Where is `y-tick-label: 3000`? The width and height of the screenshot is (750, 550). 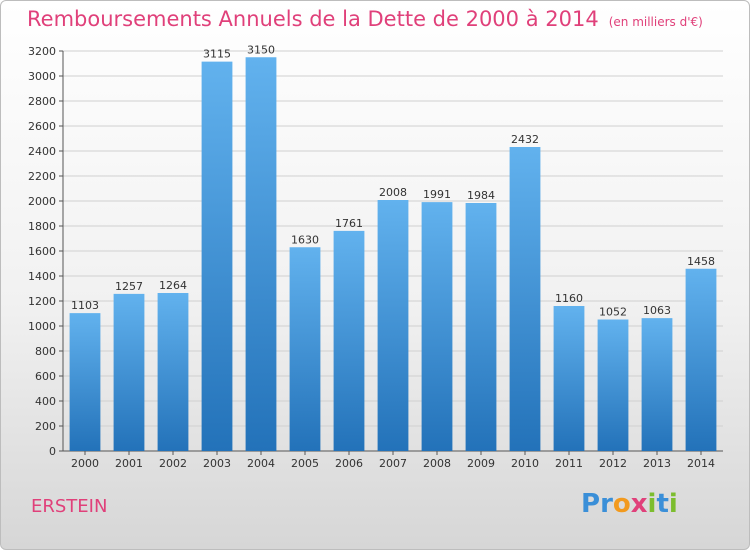
y-tick-label: 3000 is located at coordinates (42, 76).